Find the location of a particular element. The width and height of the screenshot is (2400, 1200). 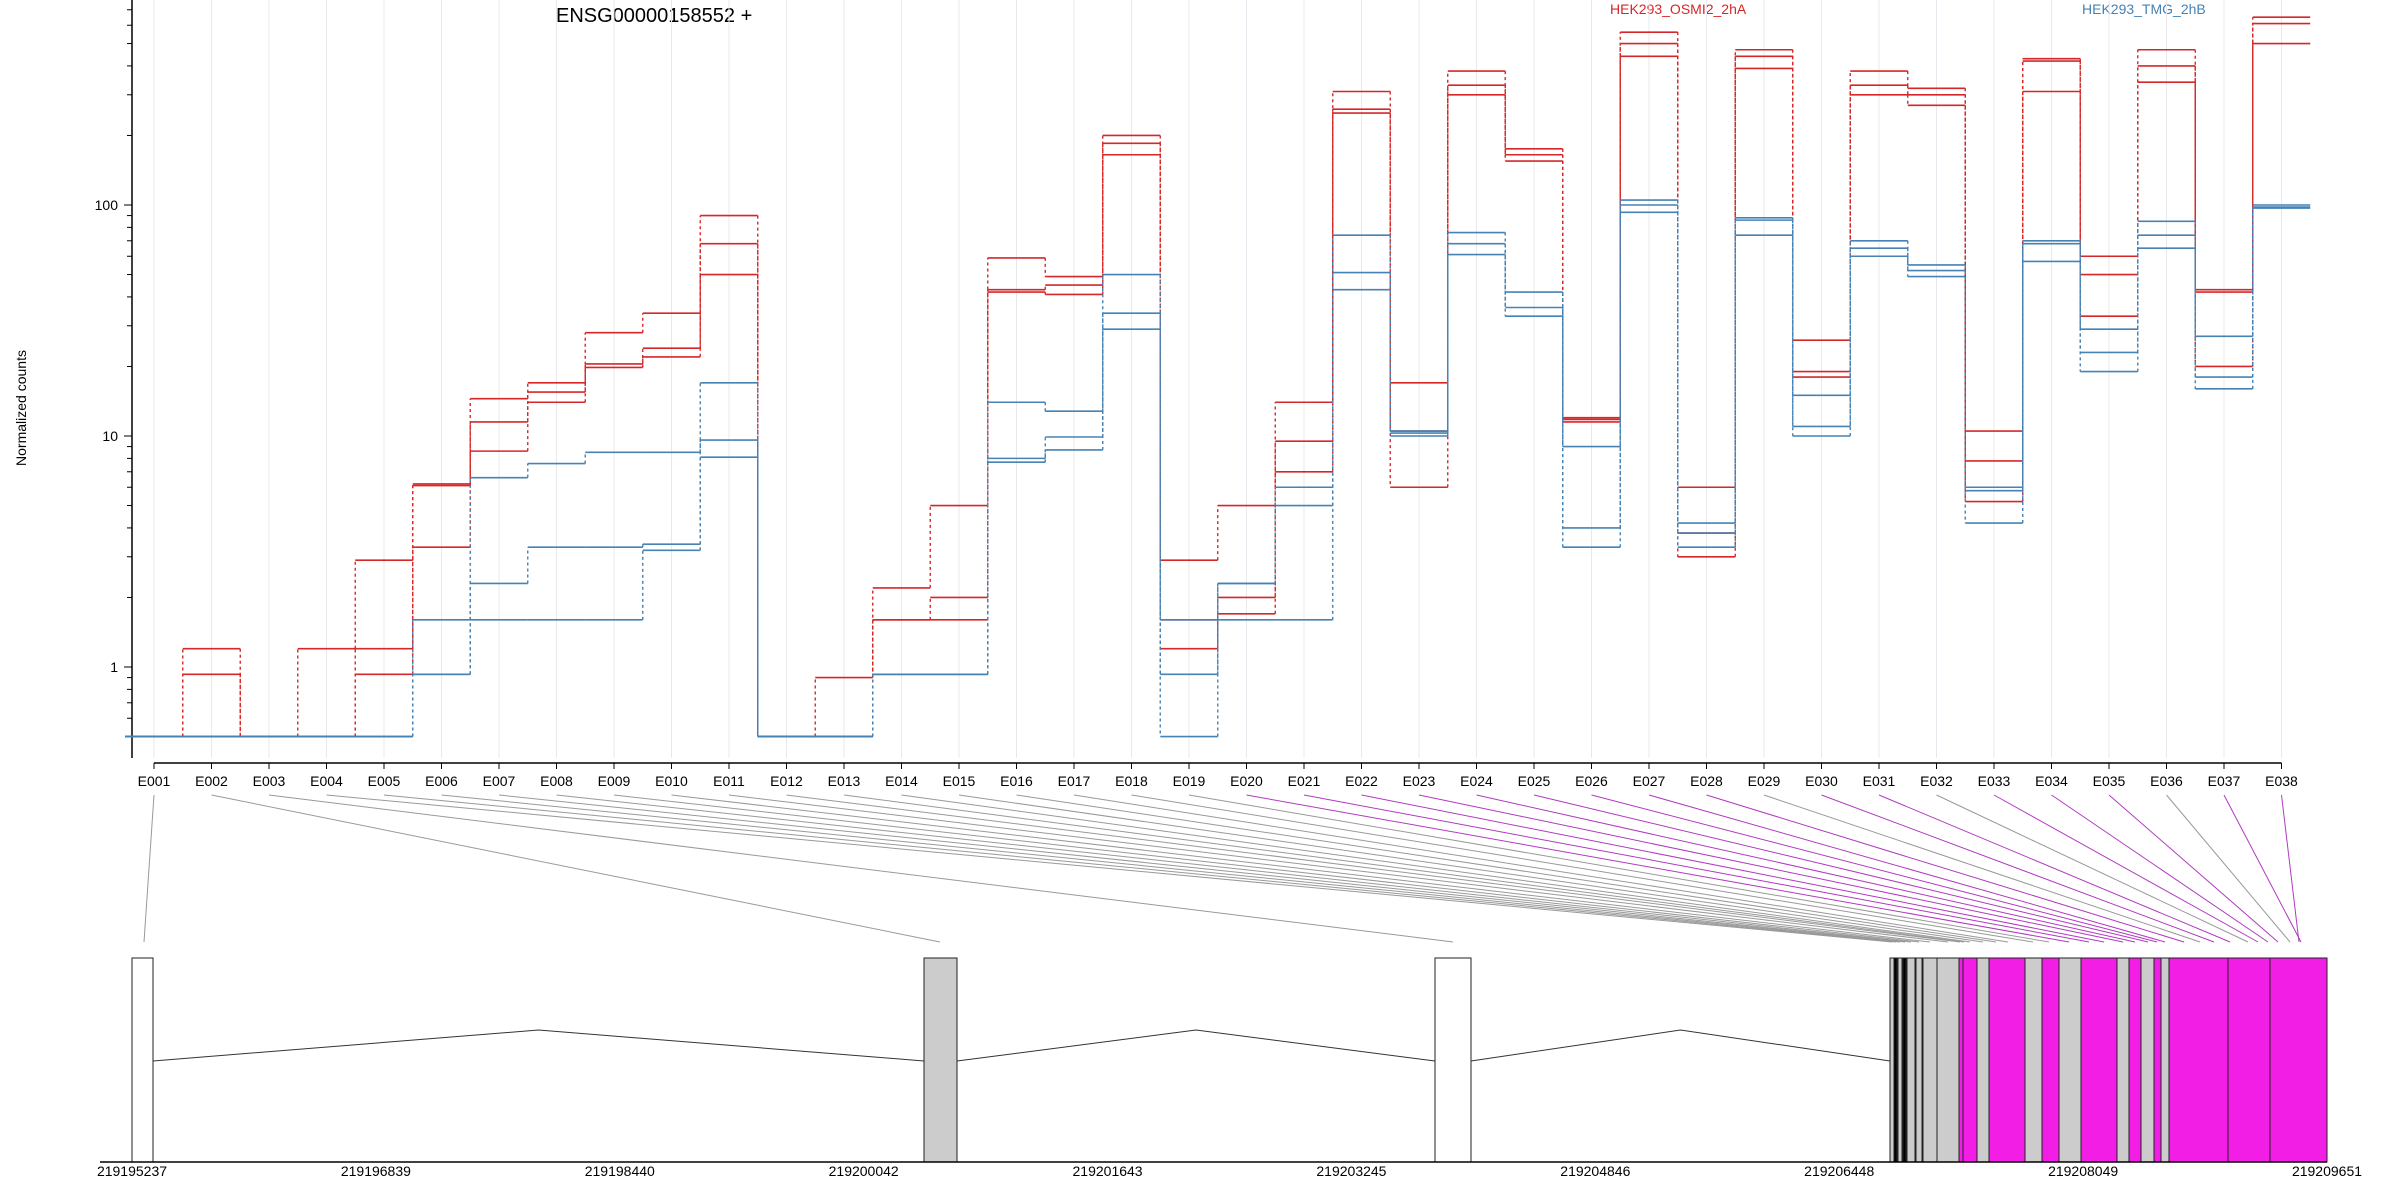

x-tick-label: E034 is located at coordinates (2051, 781).